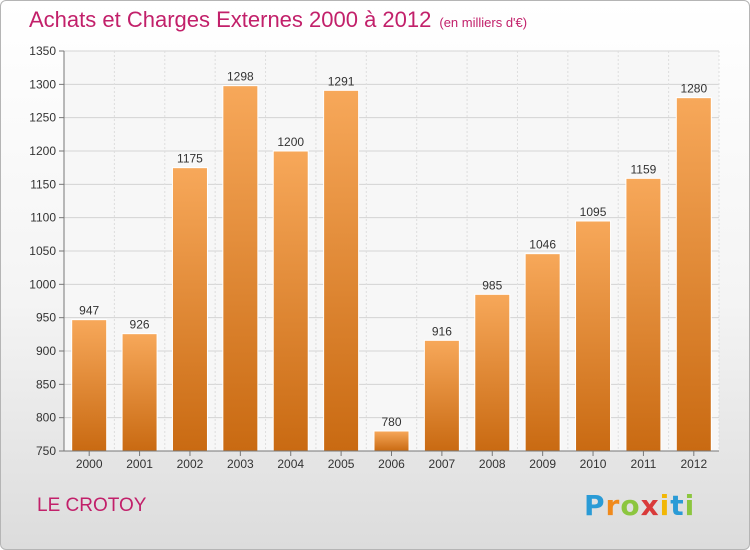 Image resolution: width=750 pixels, height=550 pixels. Describe the element at coordinates (290, 464) in the screenshot. I see `x-tick-label-2004: 2004` at that location.